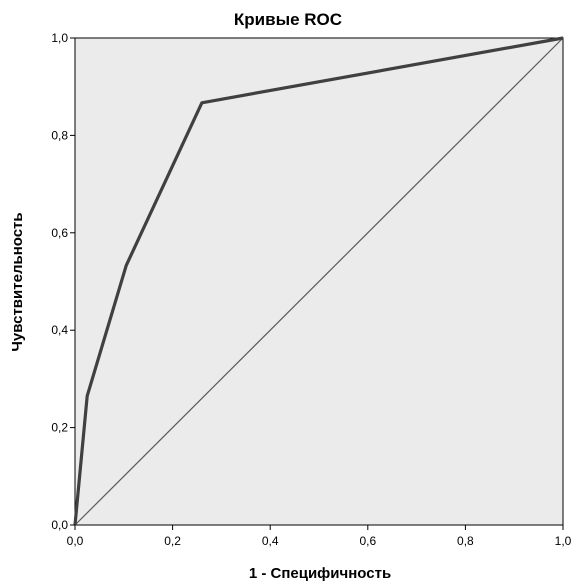  Describe the element at coordinates (319, 536) in the screenshot. I see `x-axis-ticks: 0,0 0,2 0,4 0,6 0,8 1,0` at that location.